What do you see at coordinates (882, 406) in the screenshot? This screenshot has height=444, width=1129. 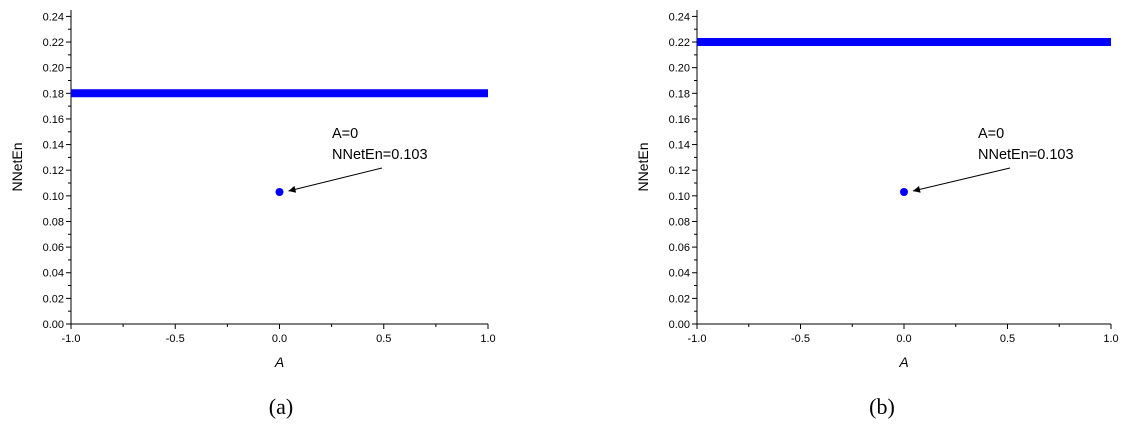 I see `chart-b-caption: (b)` at bounding box center [882, 406].